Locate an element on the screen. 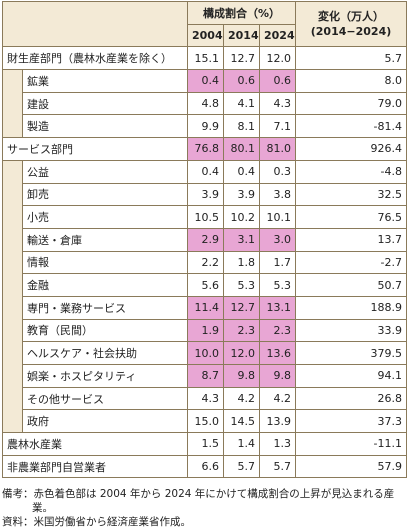 Image resolution: width=410 pixels, height=529 pixels. table-row: 財生産部門（農林水産業を除く） 15.1 12.7 12.0 5.7 is located at coordinates (205, 58).